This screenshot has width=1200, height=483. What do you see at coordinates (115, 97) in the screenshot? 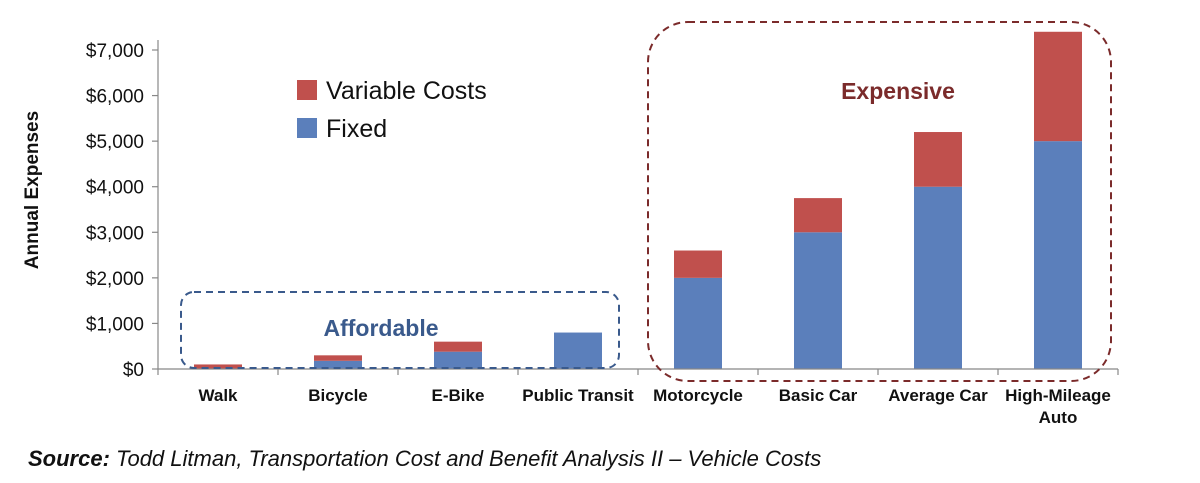
I see `y-tick-label: $6,000` at bounding box center [115, 97].